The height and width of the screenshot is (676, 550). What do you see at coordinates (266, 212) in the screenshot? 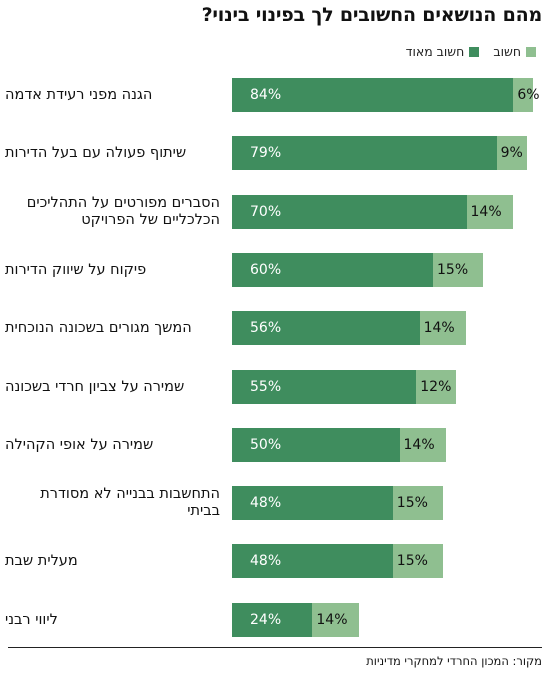
I see `value-label-very-important: 70%` at bounding box center [266, 212].